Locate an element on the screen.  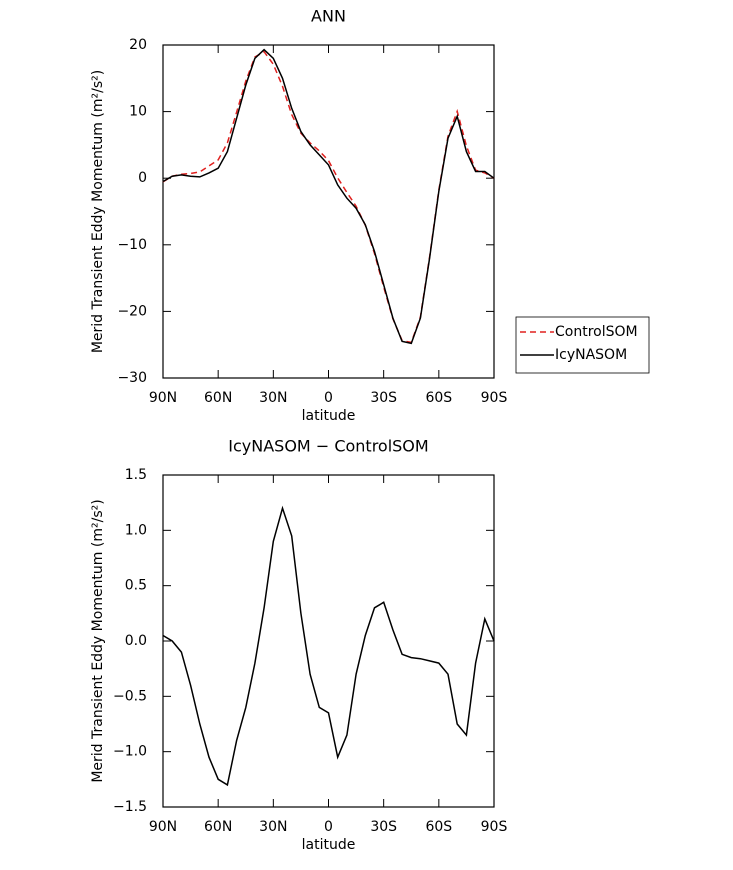
y-tick-label: 20 is located at coordinates (138, 45).